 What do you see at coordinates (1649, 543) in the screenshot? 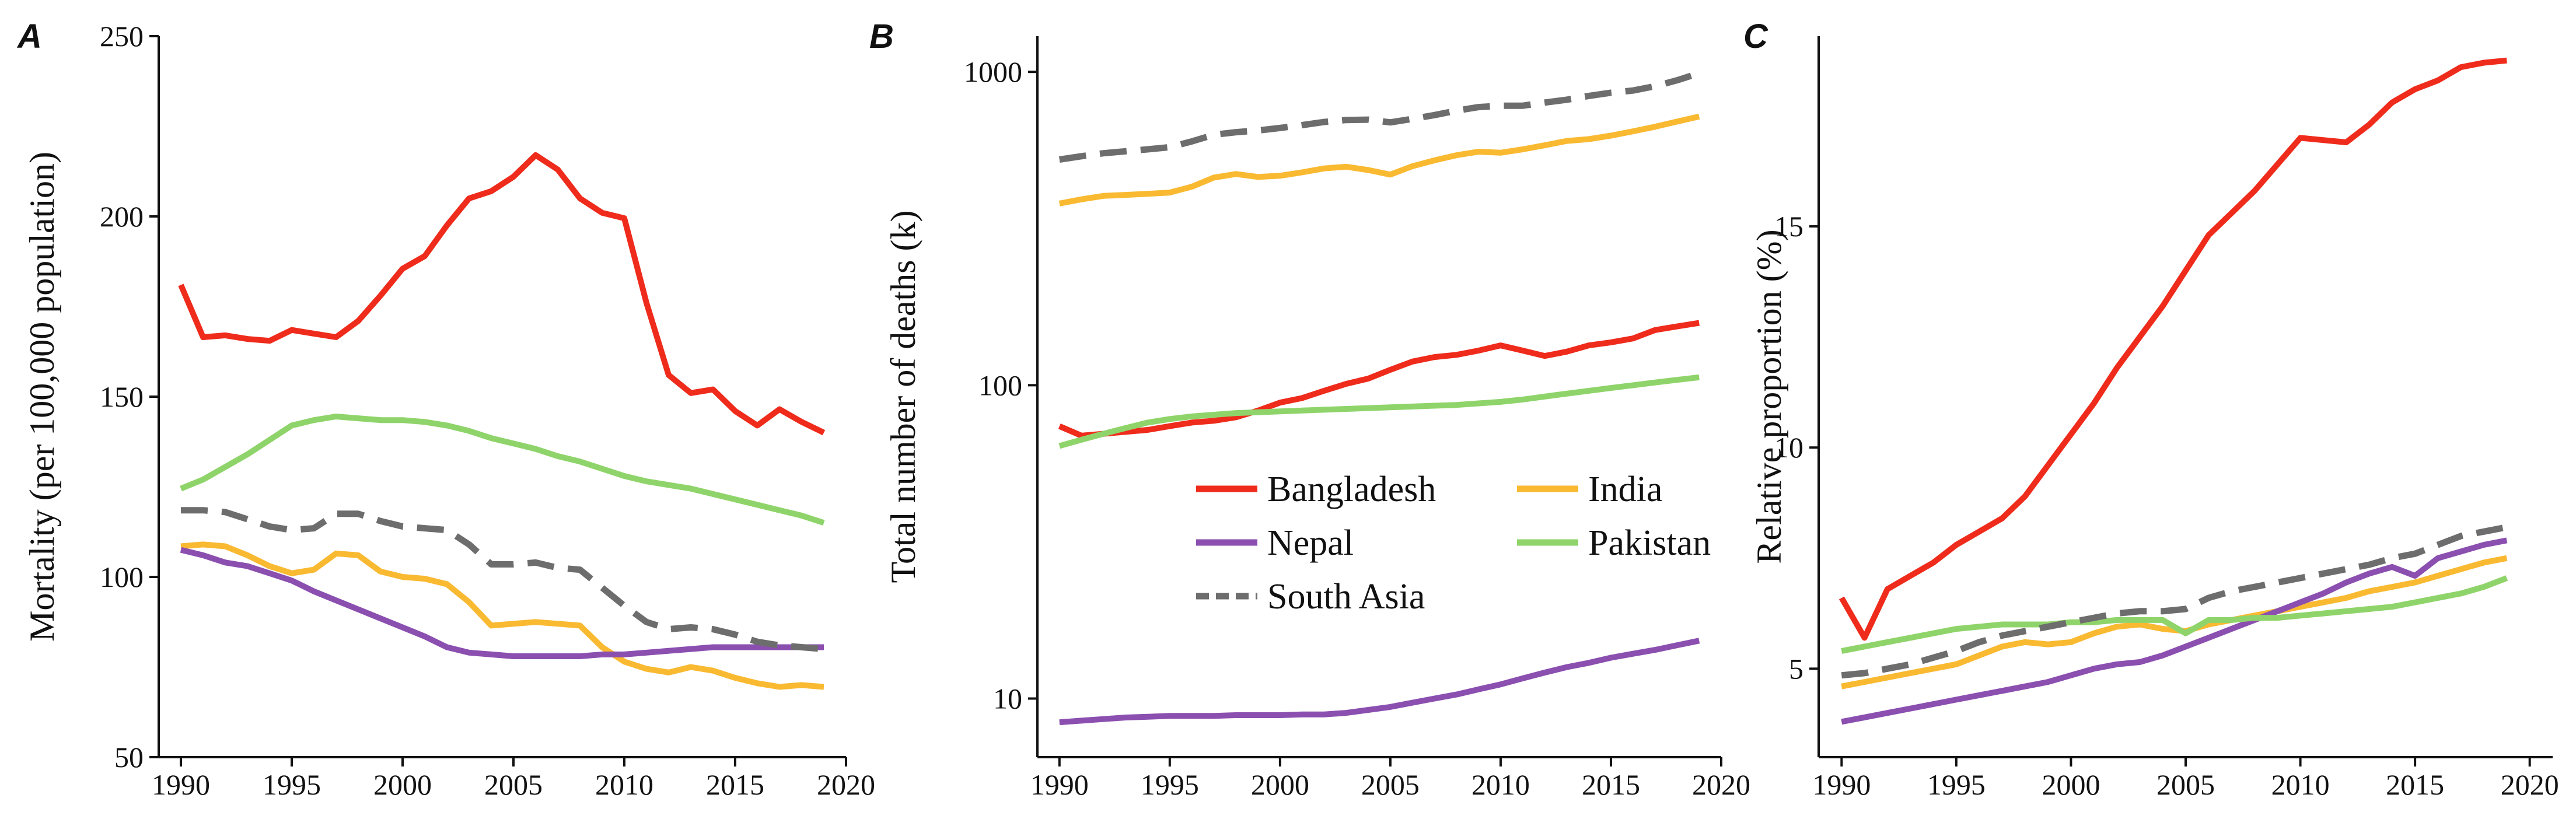
I see `legend-label: Pakistan` at bounding box center [1649, 543].